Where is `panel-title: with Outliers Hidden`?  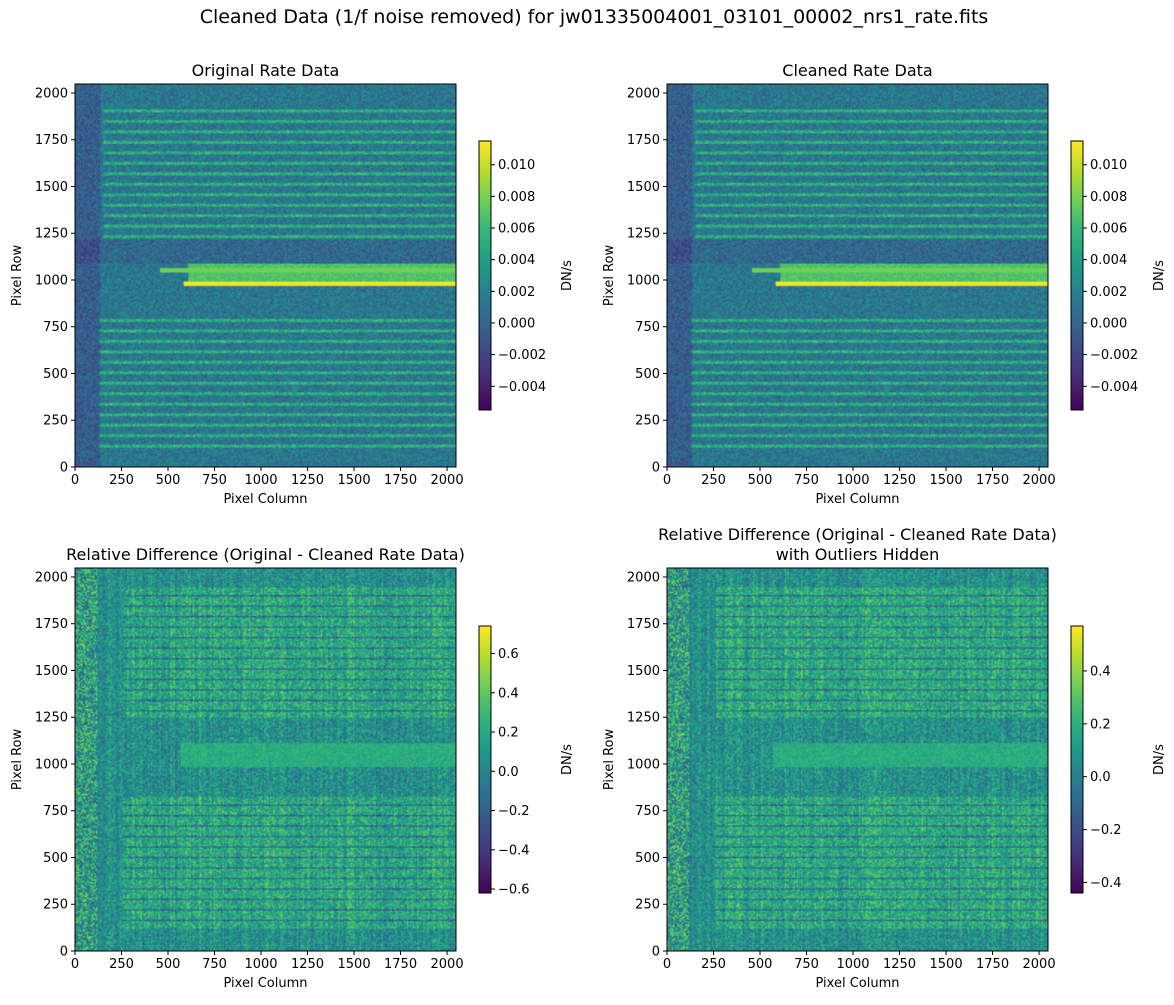
panel-title: with Outliers Hidden is located at coordinates (858, 554).